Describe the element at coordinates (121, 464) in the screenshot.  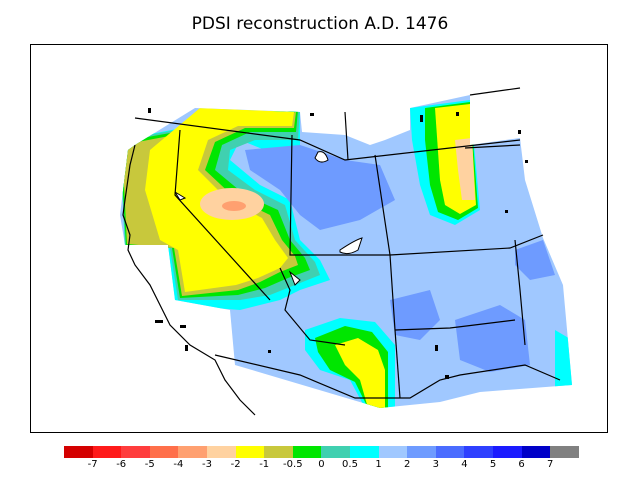
I see `legend-tick-label: -6` at that location.